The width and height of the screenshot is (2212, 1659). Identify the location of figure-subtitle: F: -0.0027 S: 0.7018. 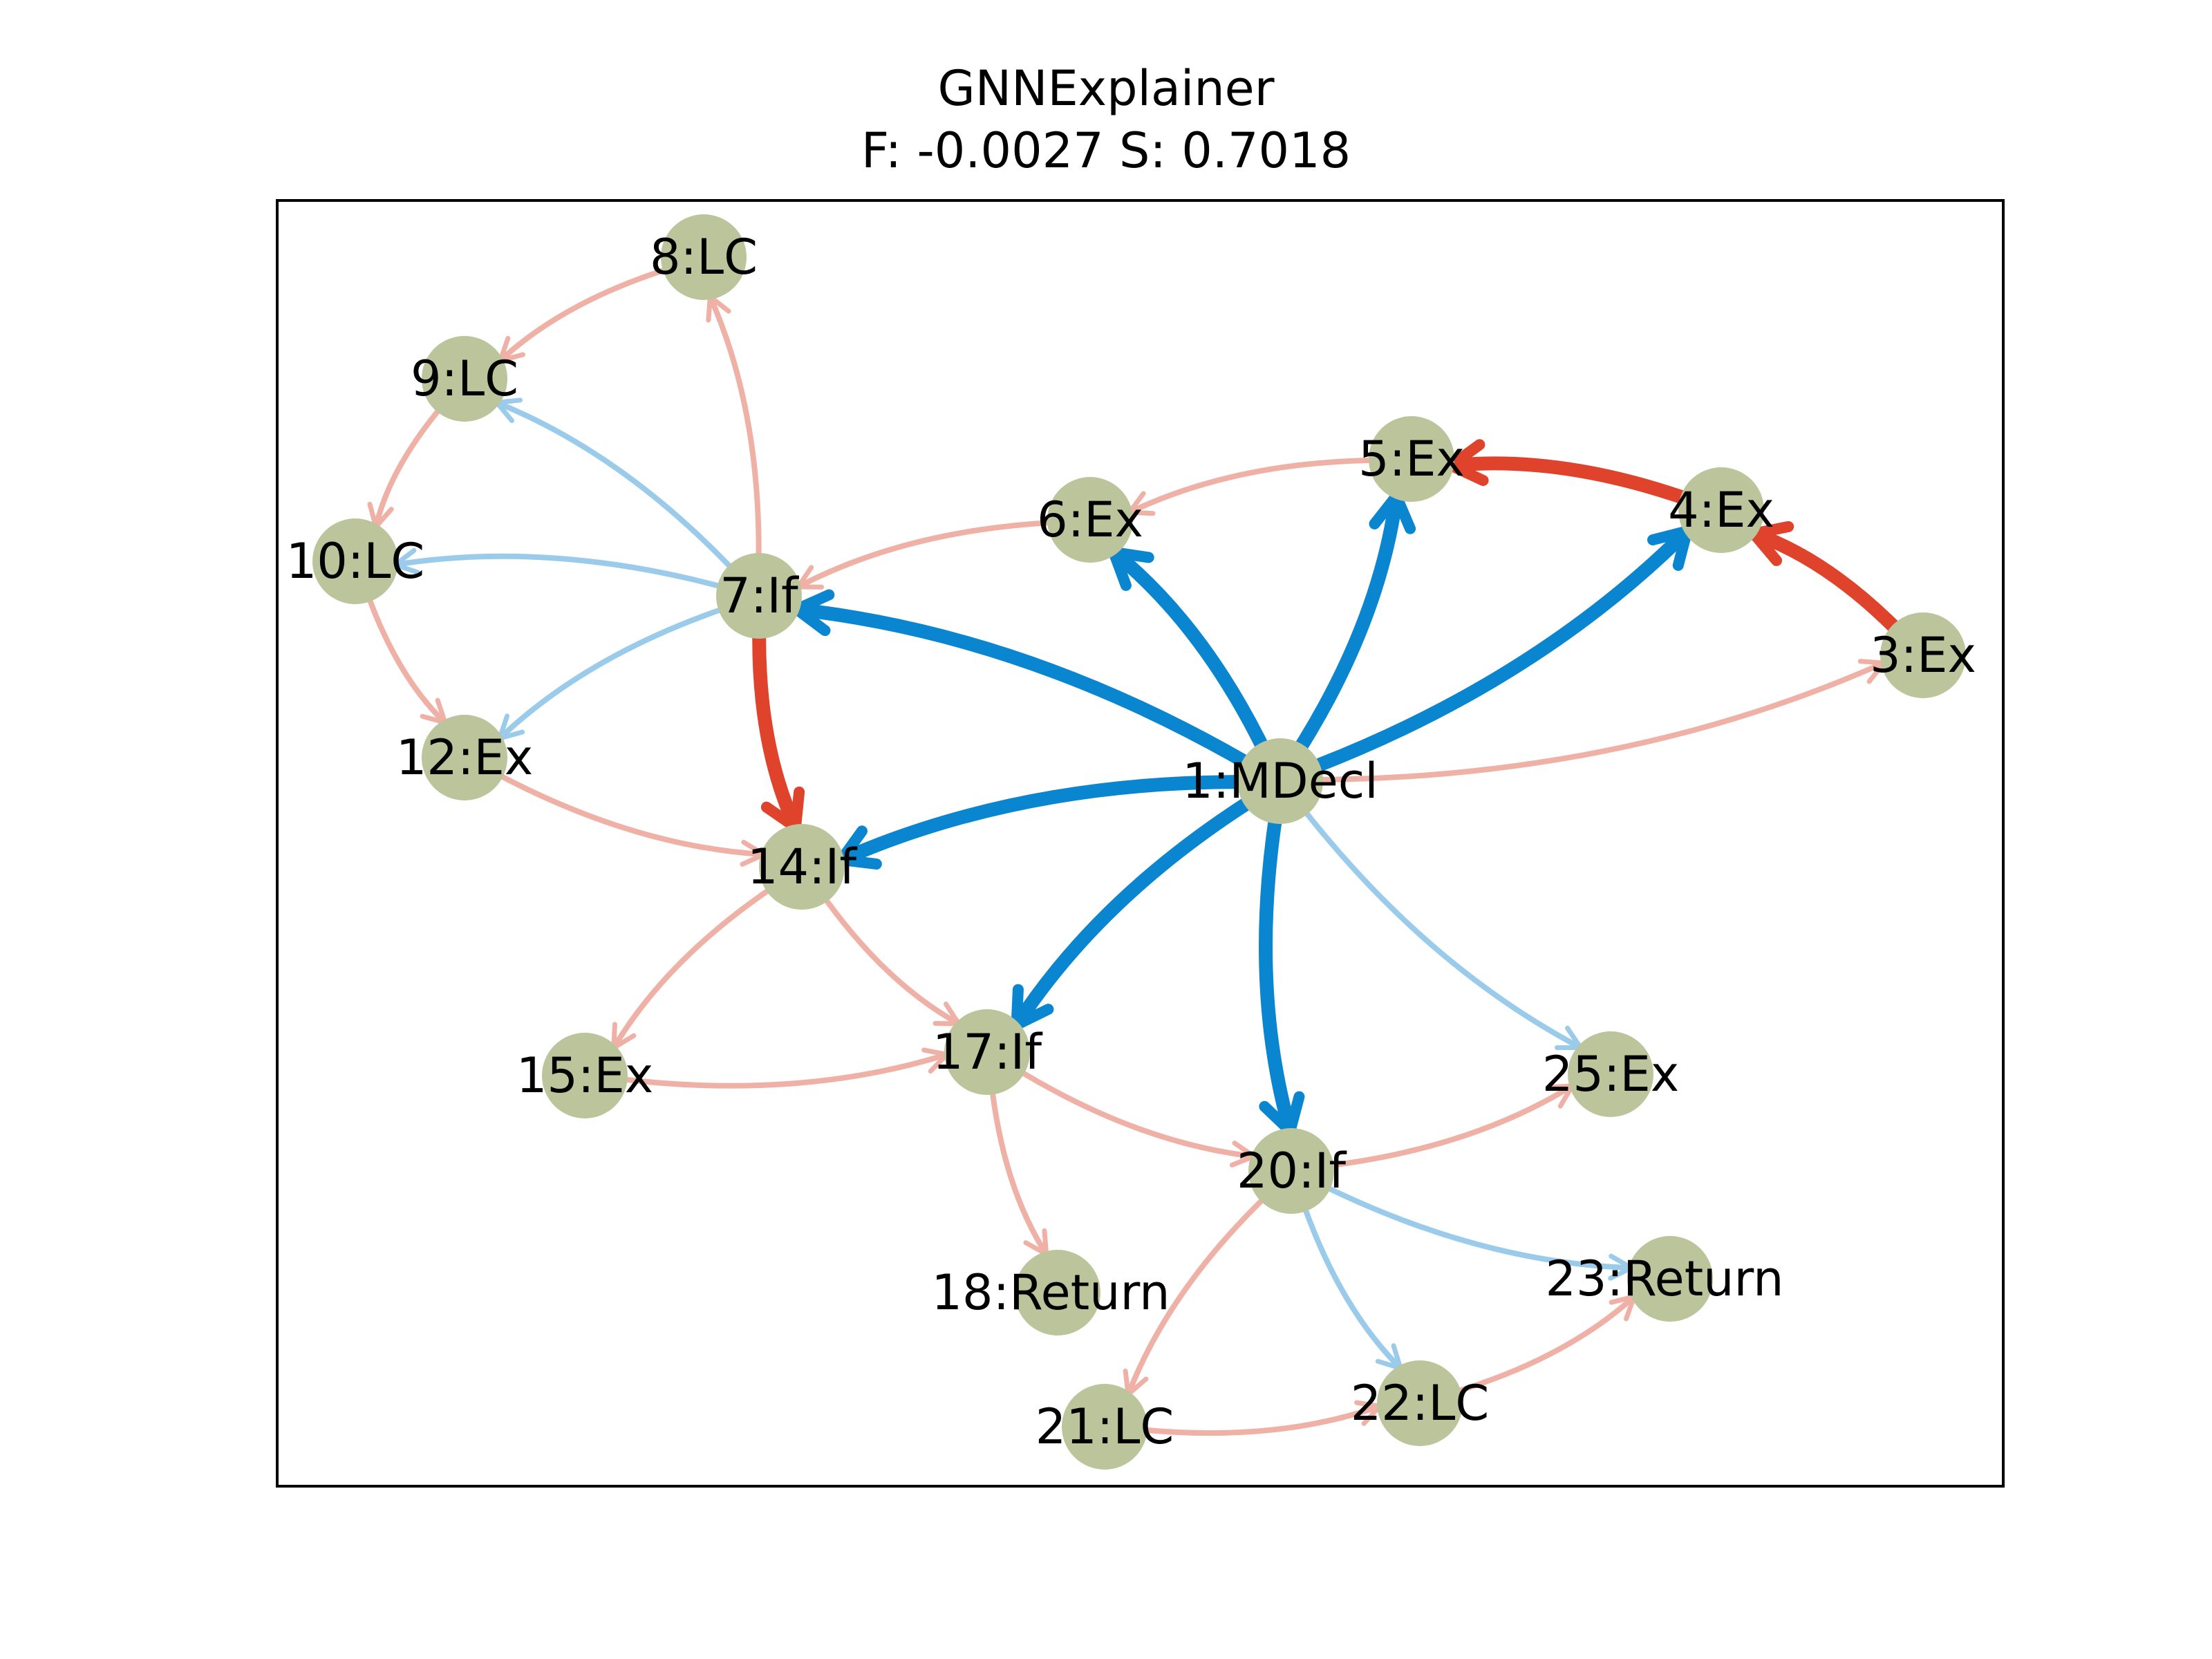
(1106, 150).